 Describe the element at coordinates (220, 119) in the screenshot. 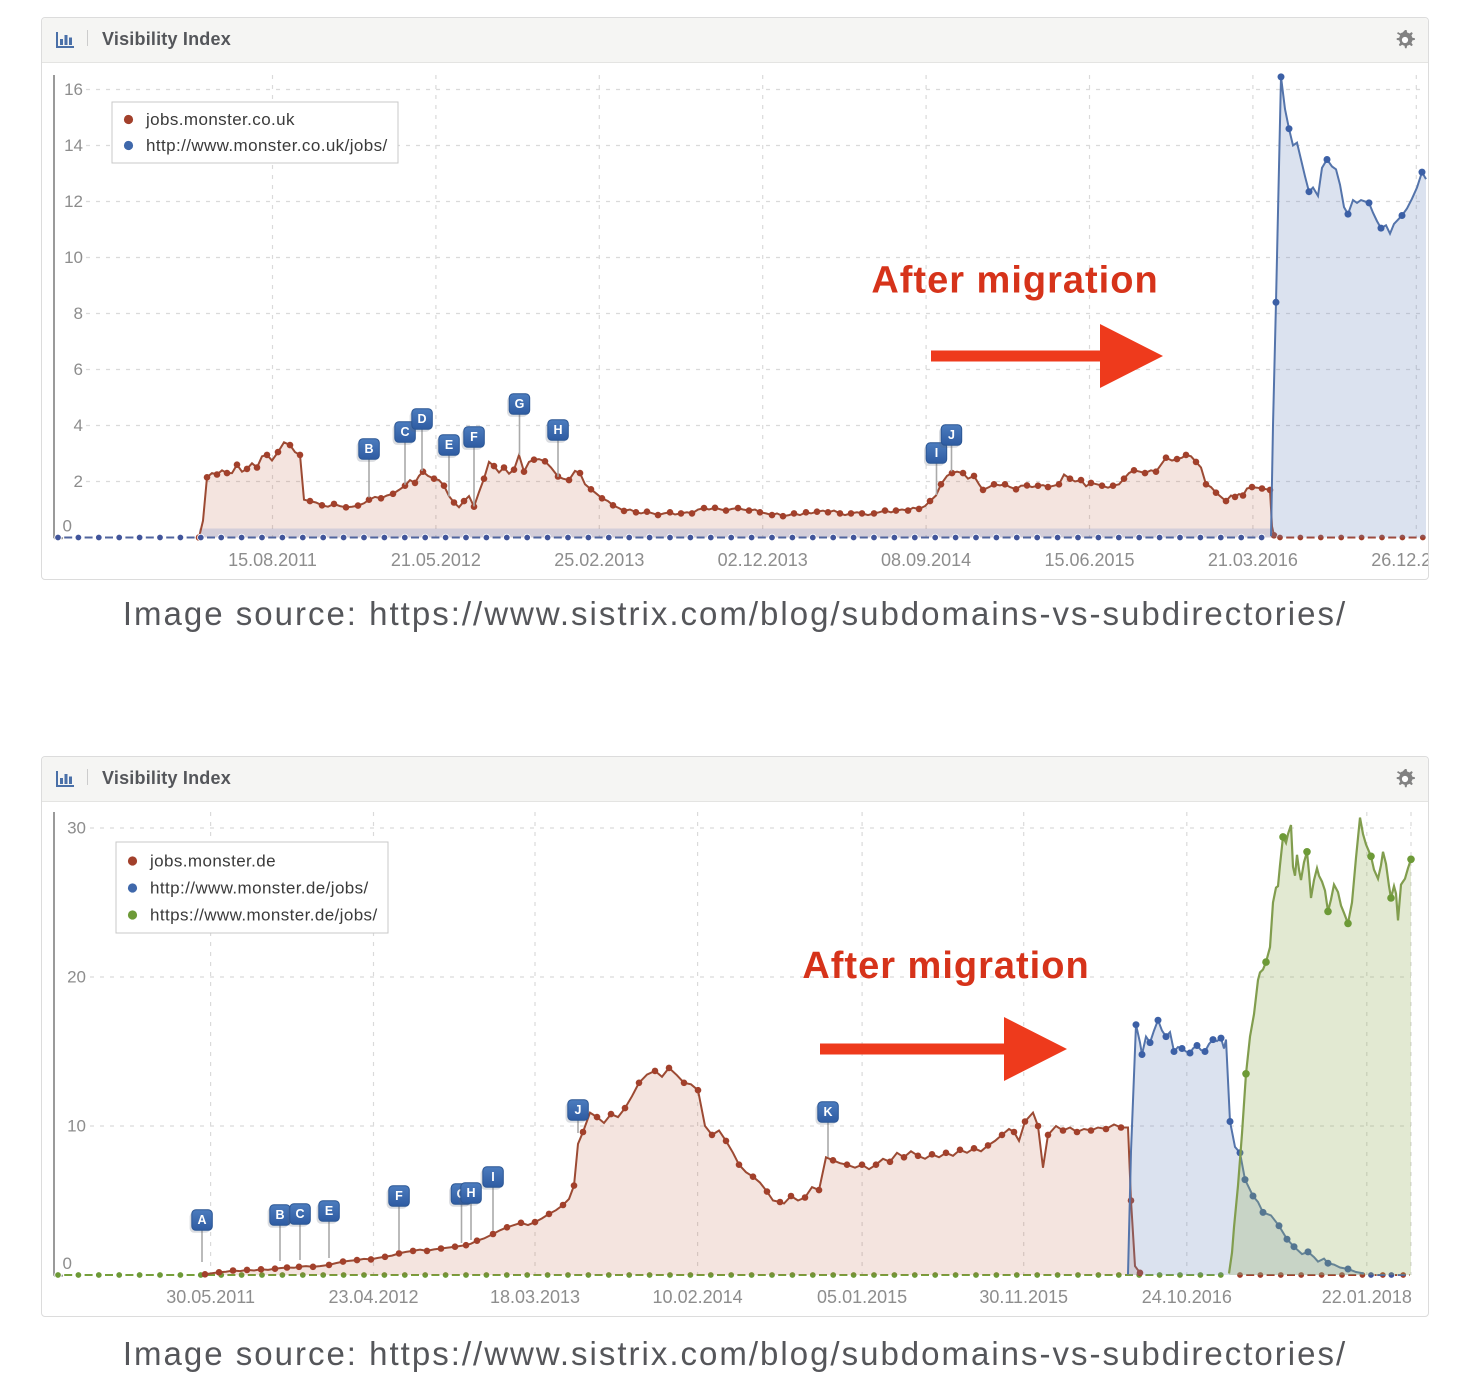

I see `svg-text: jobs.monster.co.uk` at that location.